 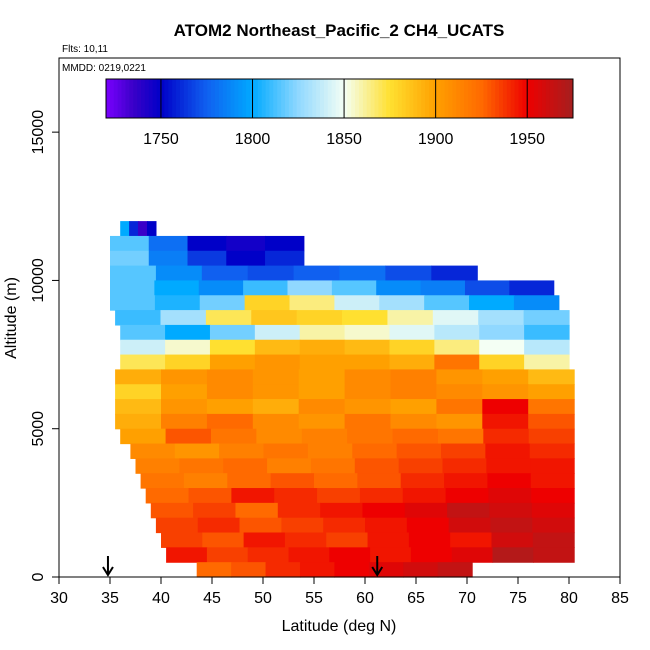 I want to click on flights-label: Flts: 10,11, so click(x=85, y=49).